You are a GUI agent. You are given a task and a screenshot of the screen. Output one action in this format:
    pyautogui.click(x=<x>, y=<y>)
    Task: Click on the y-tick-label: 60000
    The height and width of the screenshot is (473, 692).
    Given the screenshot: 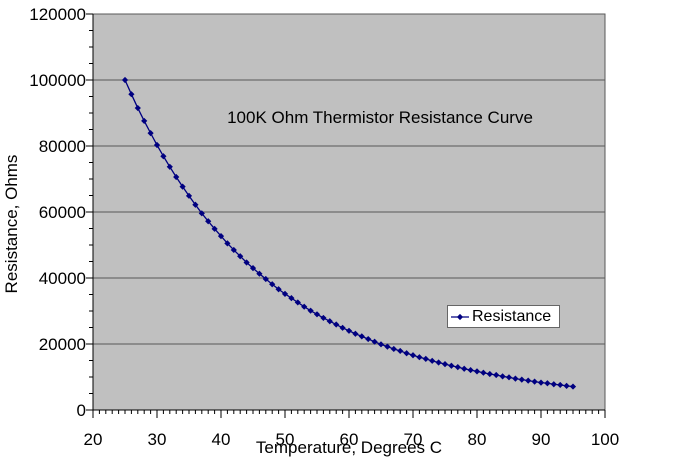 What is the action you would take?
    pyautogui.click(x=62, y=212)
    